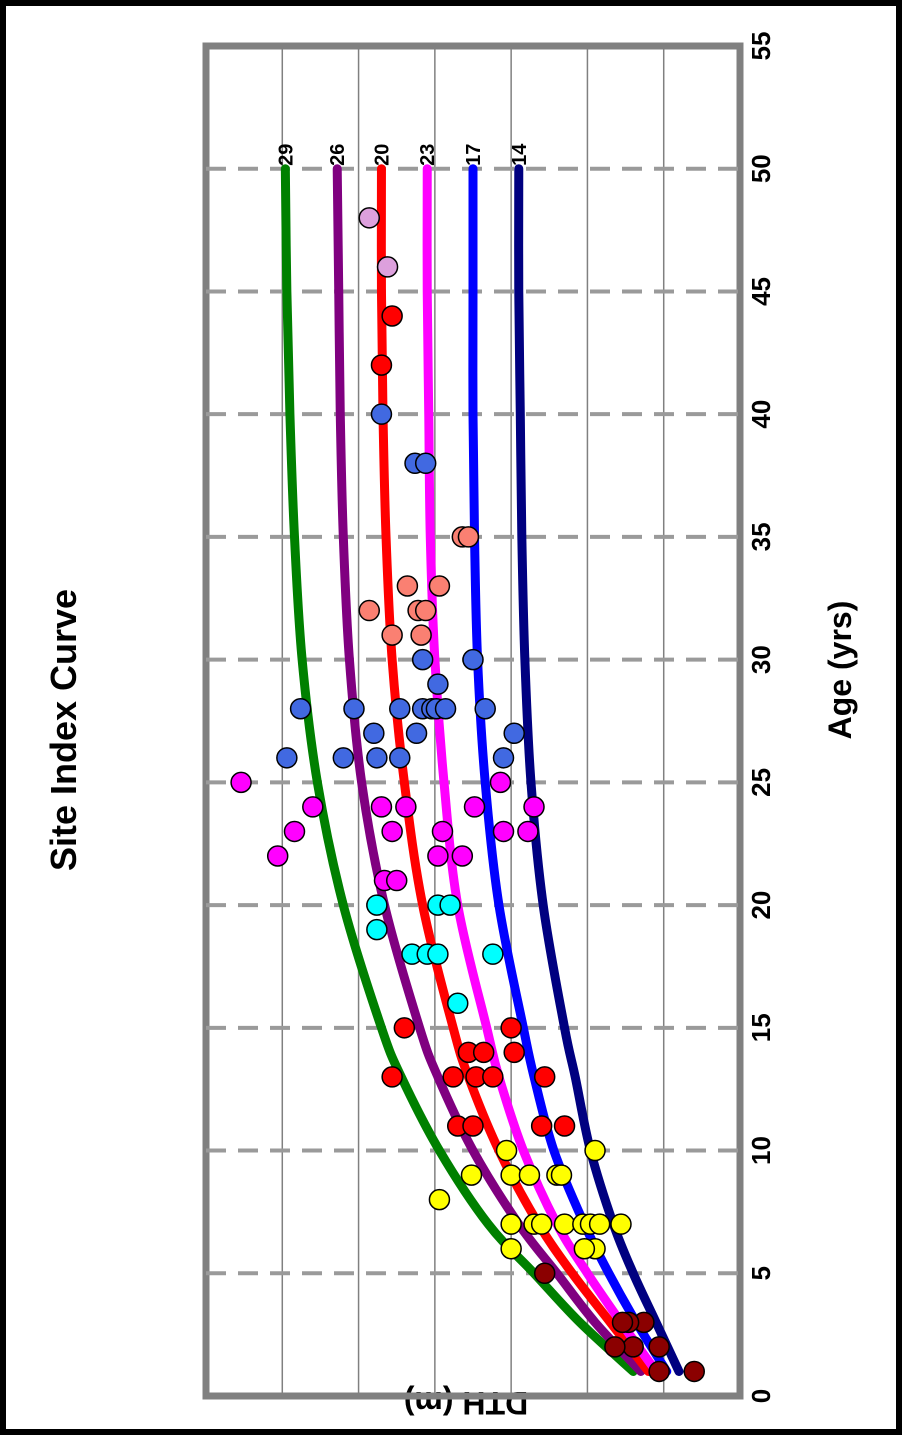 The width and height of the screenshot is (902, 1435). I want to click on x-tick-label: 55, so click(761, 46).